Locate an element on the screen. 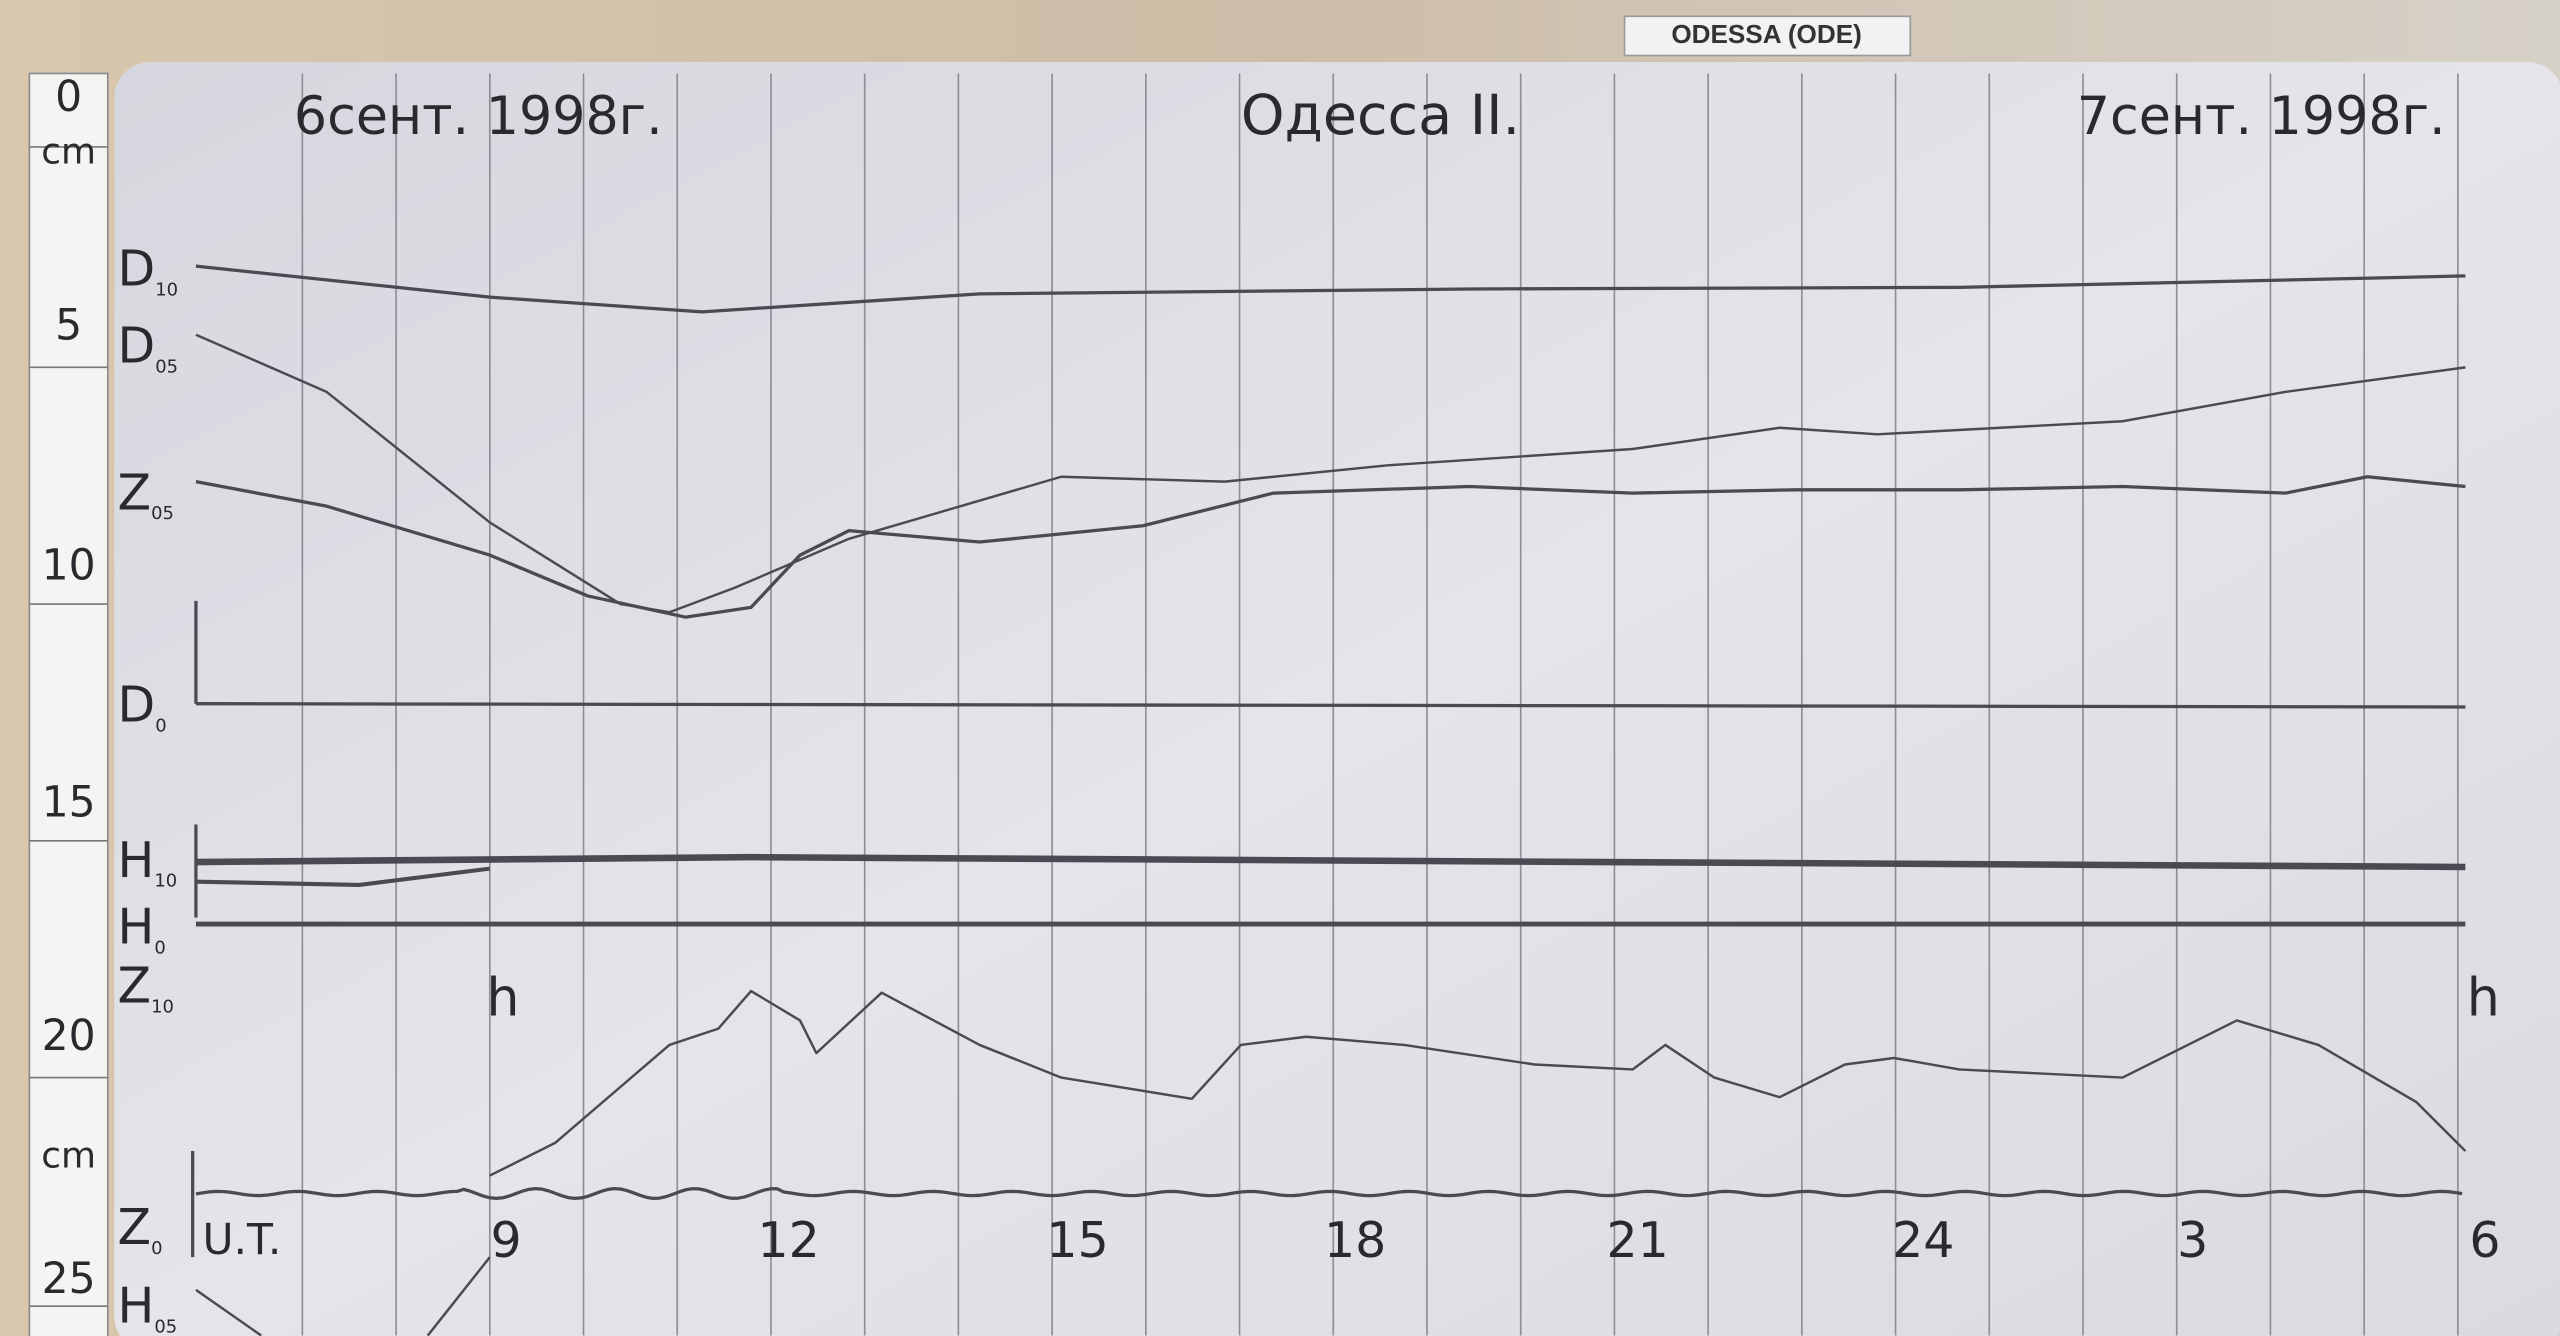  trace-h10-branch is located at coordinates (343, 876).